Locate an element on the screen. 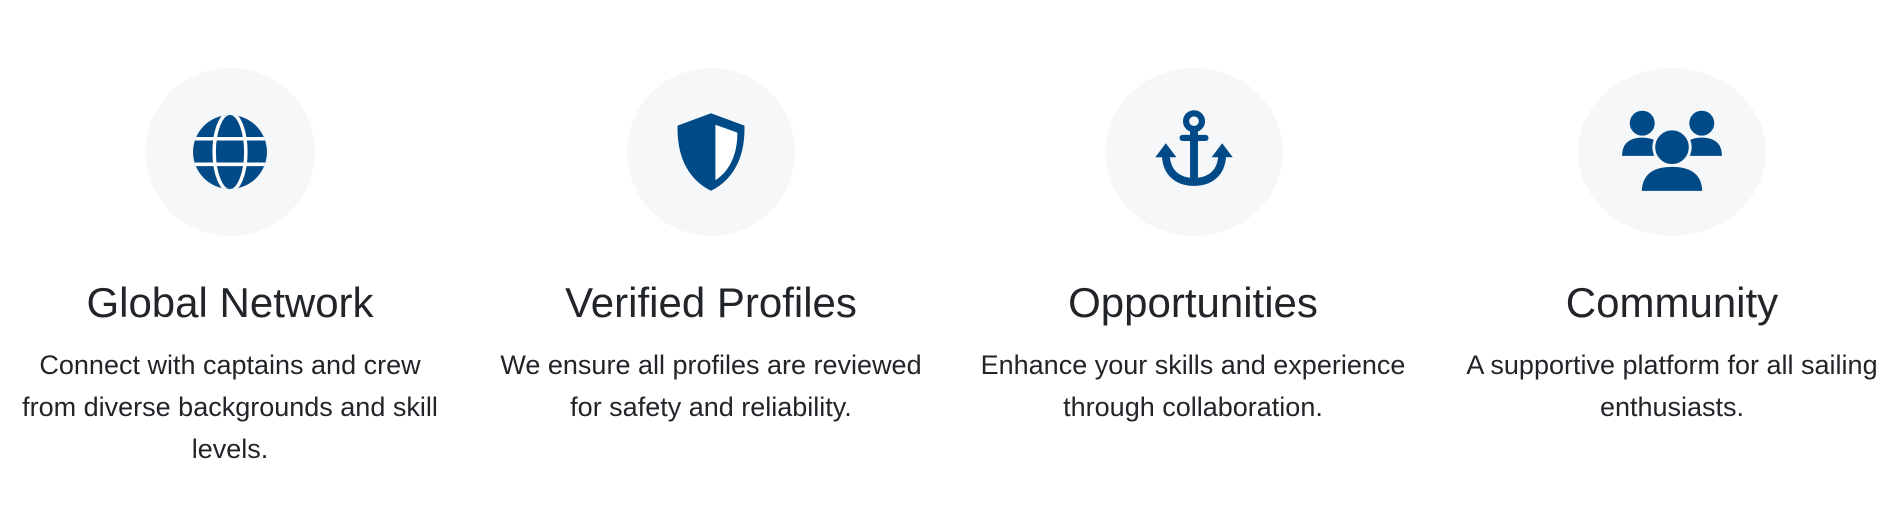 This screenshot has width=1902, height=532. feature-title: Community is located at coordinates (1672, 302).